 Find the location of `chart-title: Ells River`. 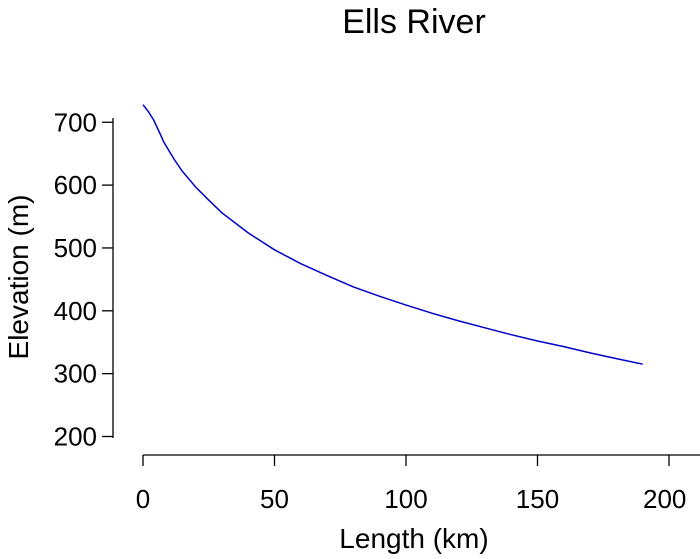

chart-title: Ells River is located at coordinates (414, 22).